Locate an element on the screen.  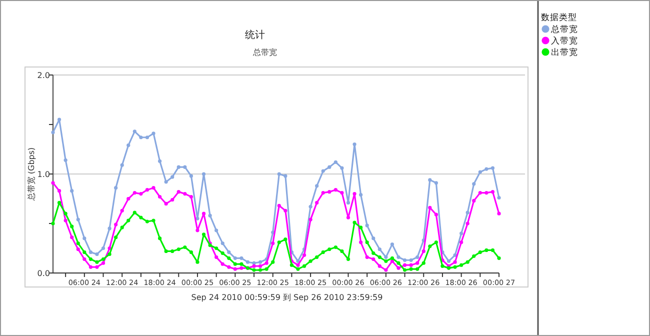
chart-subtitle: 总带宽 is located at coordinates (264, 52).